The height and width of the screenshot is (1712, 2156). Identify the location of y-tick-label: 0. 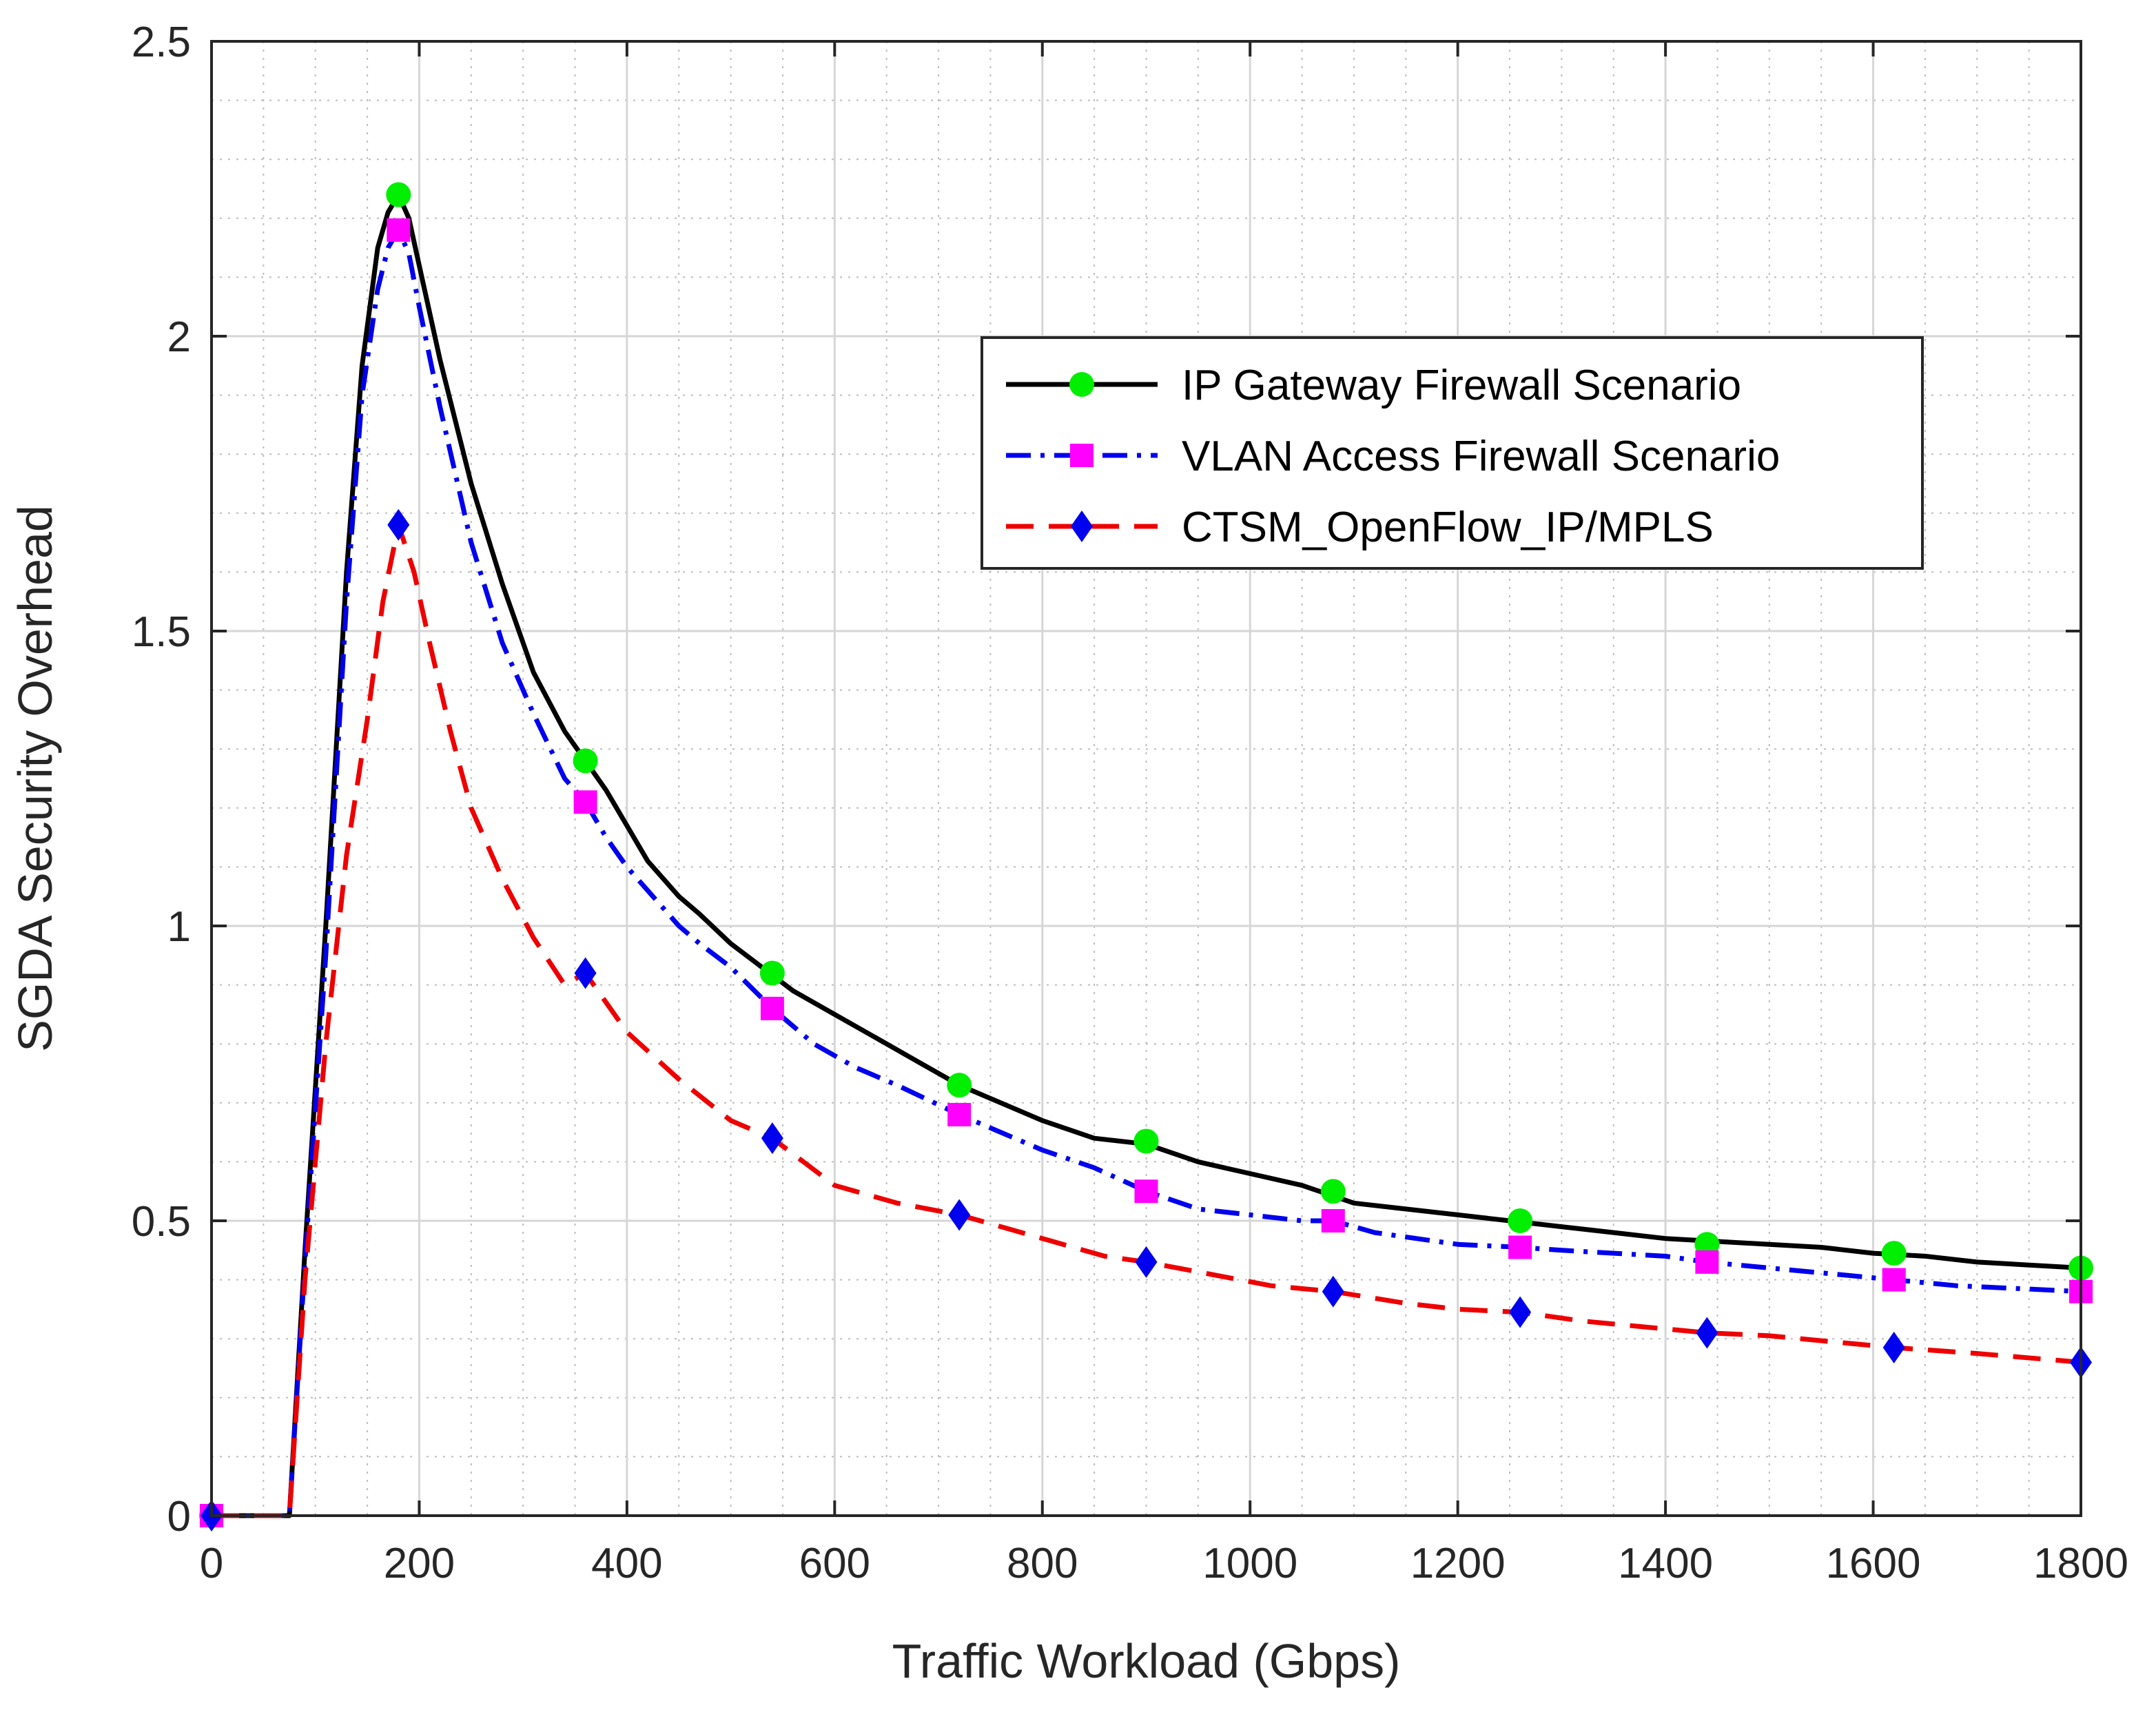
(179, 1517).